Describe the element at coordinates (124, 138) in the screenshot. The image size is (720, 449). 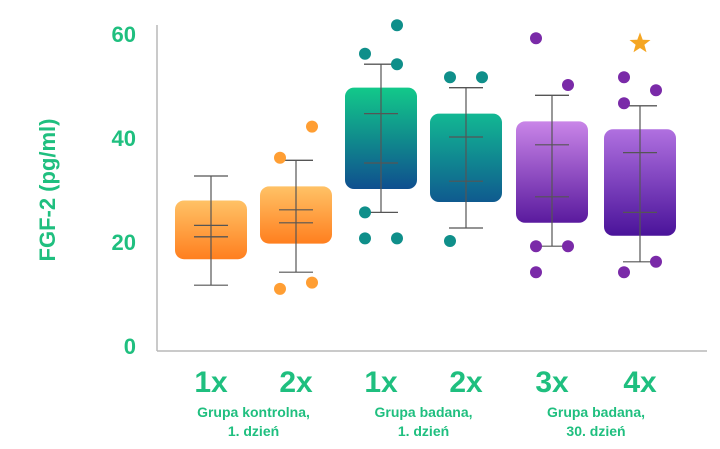
I see `y-tick-label: 40` at that location.